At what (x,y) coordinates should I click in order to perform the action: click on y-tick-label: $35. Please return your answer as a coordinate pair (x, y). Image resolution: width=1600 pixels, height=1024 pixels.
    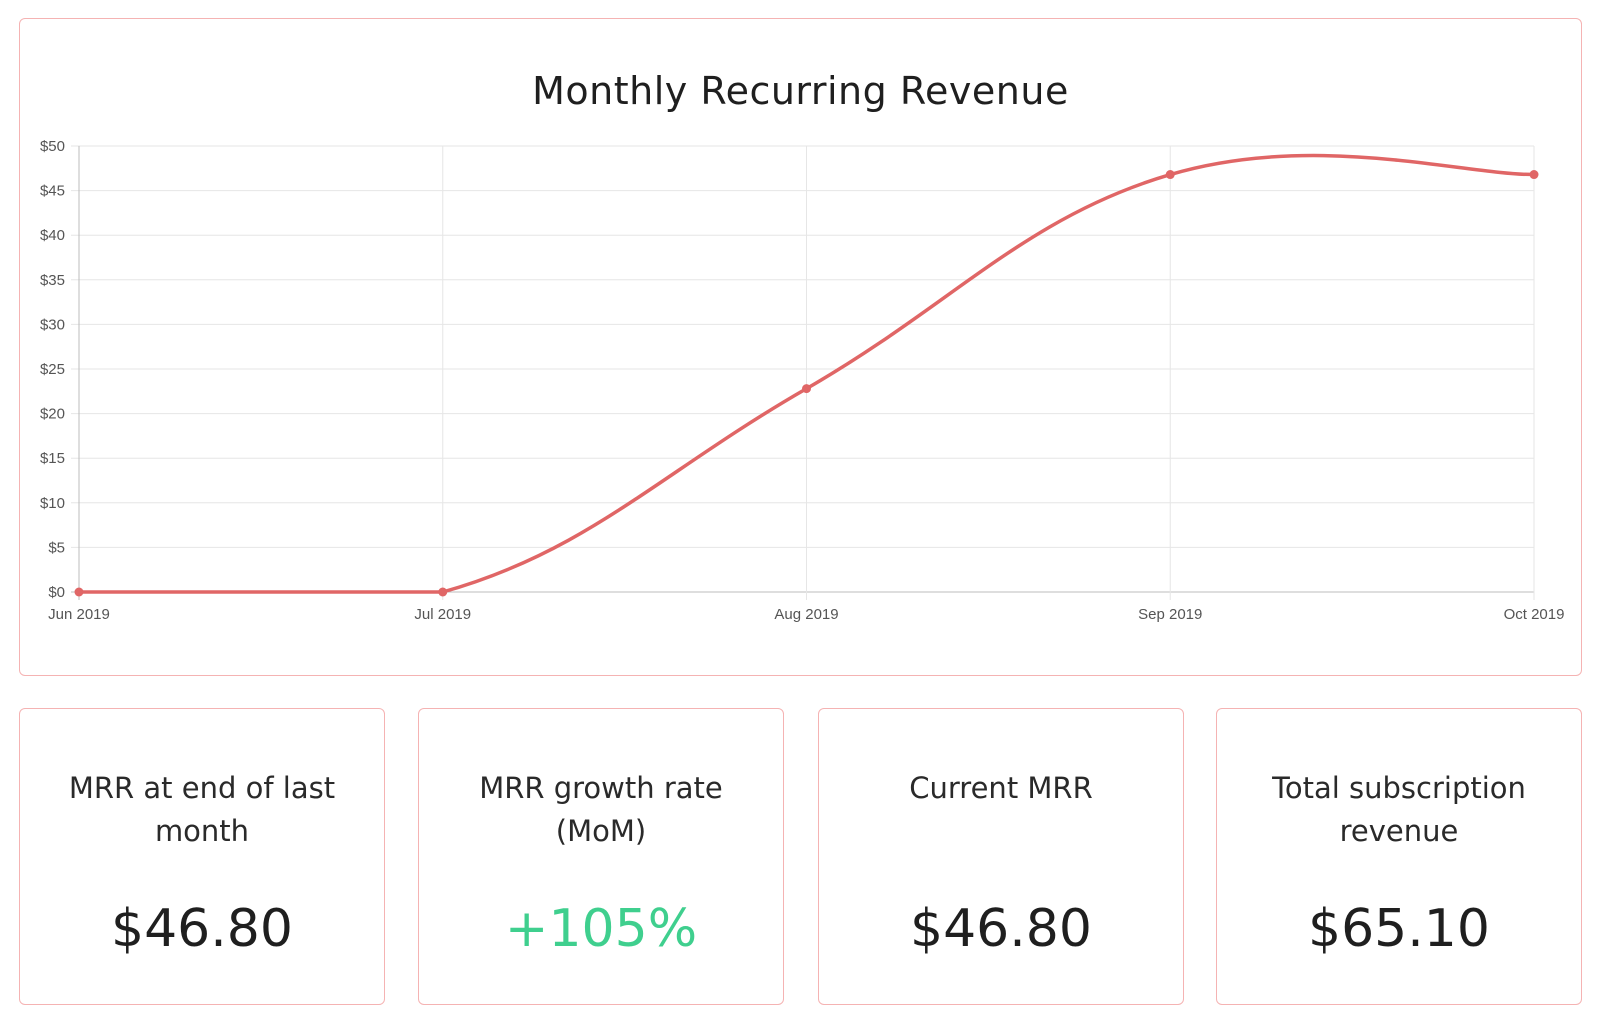
    Looking at the image, I should click on (52, 280).